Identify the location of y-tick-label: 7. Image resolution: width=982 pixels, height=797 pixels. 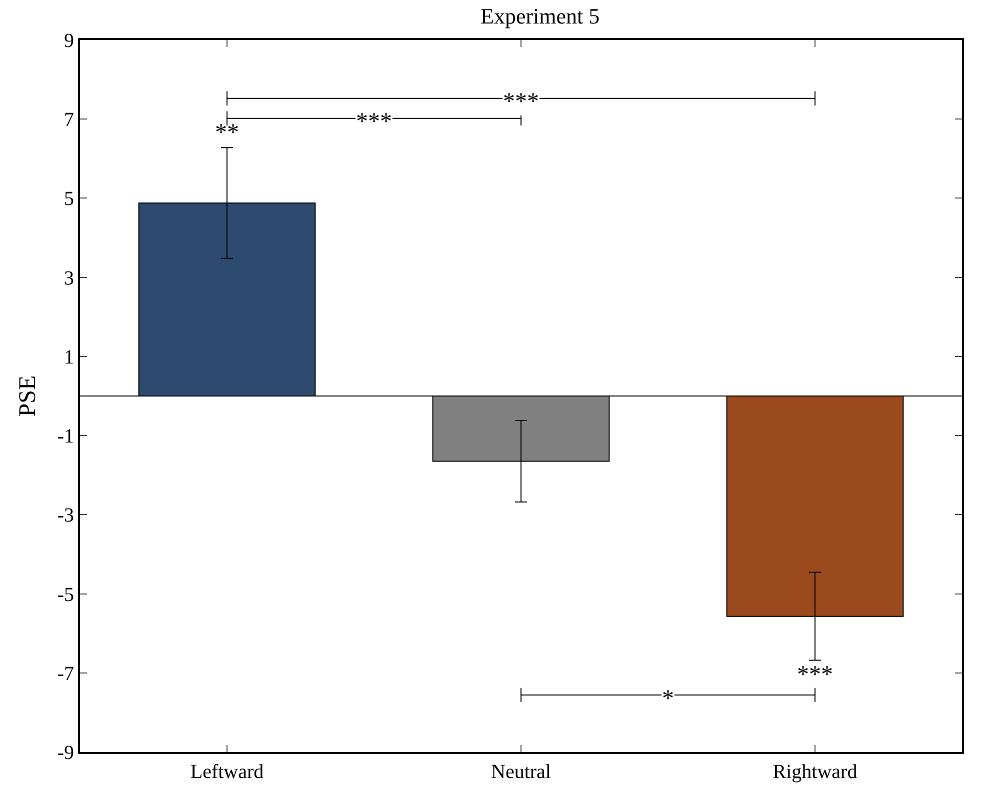
(69, 120).